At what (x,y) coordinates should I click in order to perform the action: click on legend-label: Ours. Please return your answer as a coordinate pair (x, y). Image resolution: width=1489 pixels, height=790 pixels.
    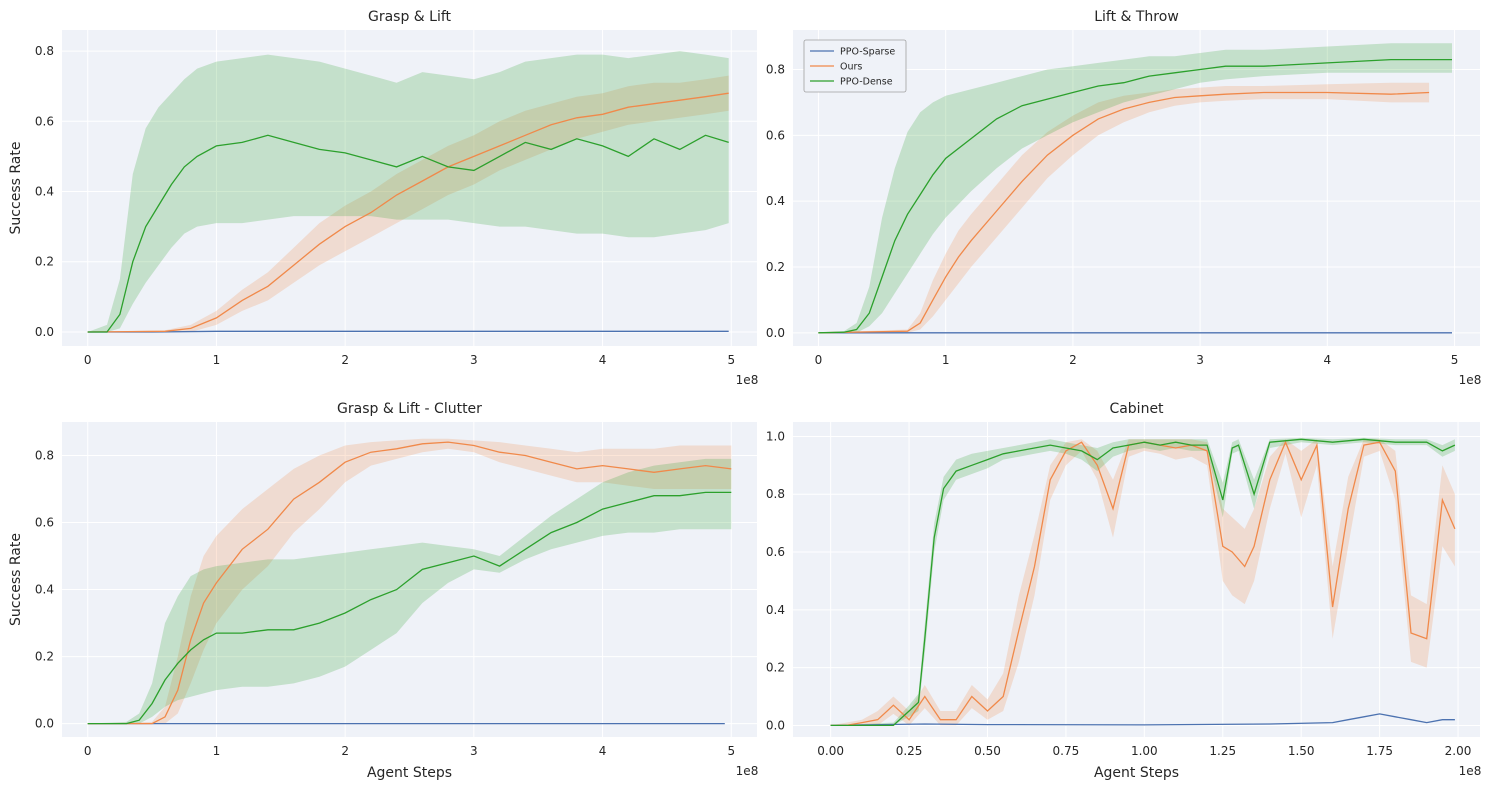
    Looking at the image, I should click on (851, 67).